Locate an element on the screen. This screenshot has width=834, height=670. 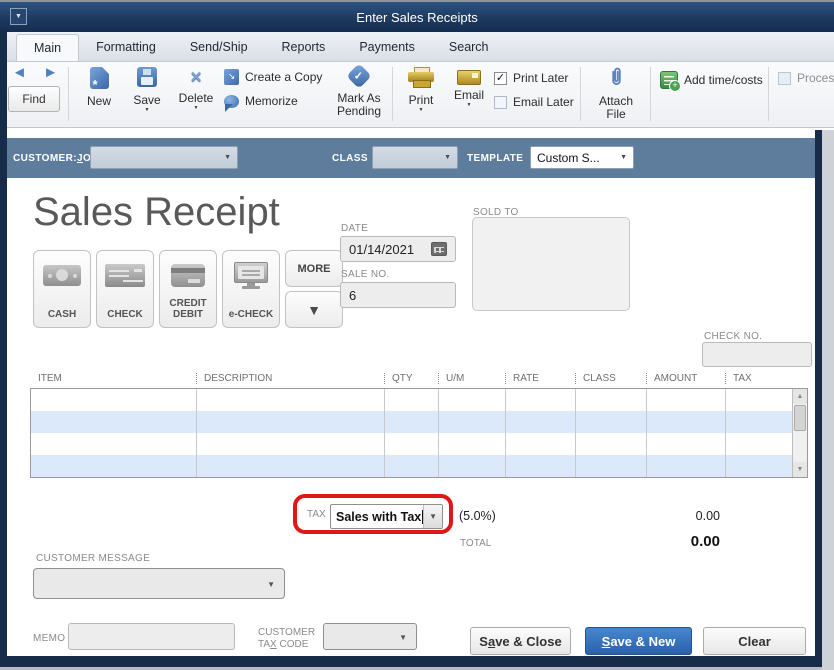
tab-reports: Reports is located at coordinates (303, 47).